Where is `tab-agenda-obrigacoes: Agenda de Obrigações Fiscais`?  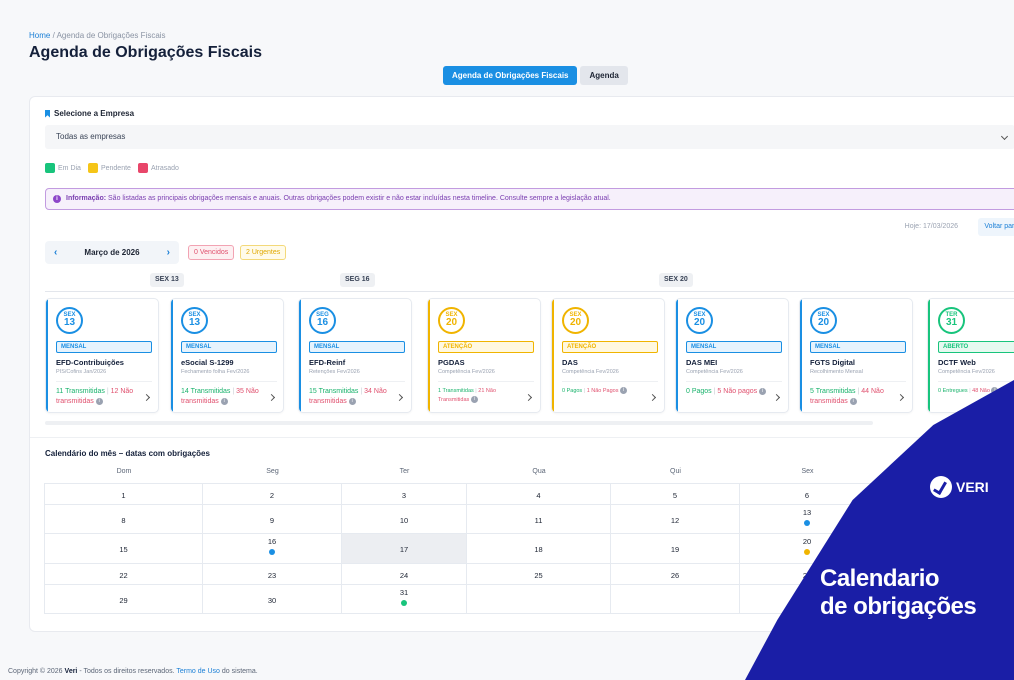 tab-agenda-obrigacoes: Agenda de Obrigações Fiscais is located at coordinates (510, 75).